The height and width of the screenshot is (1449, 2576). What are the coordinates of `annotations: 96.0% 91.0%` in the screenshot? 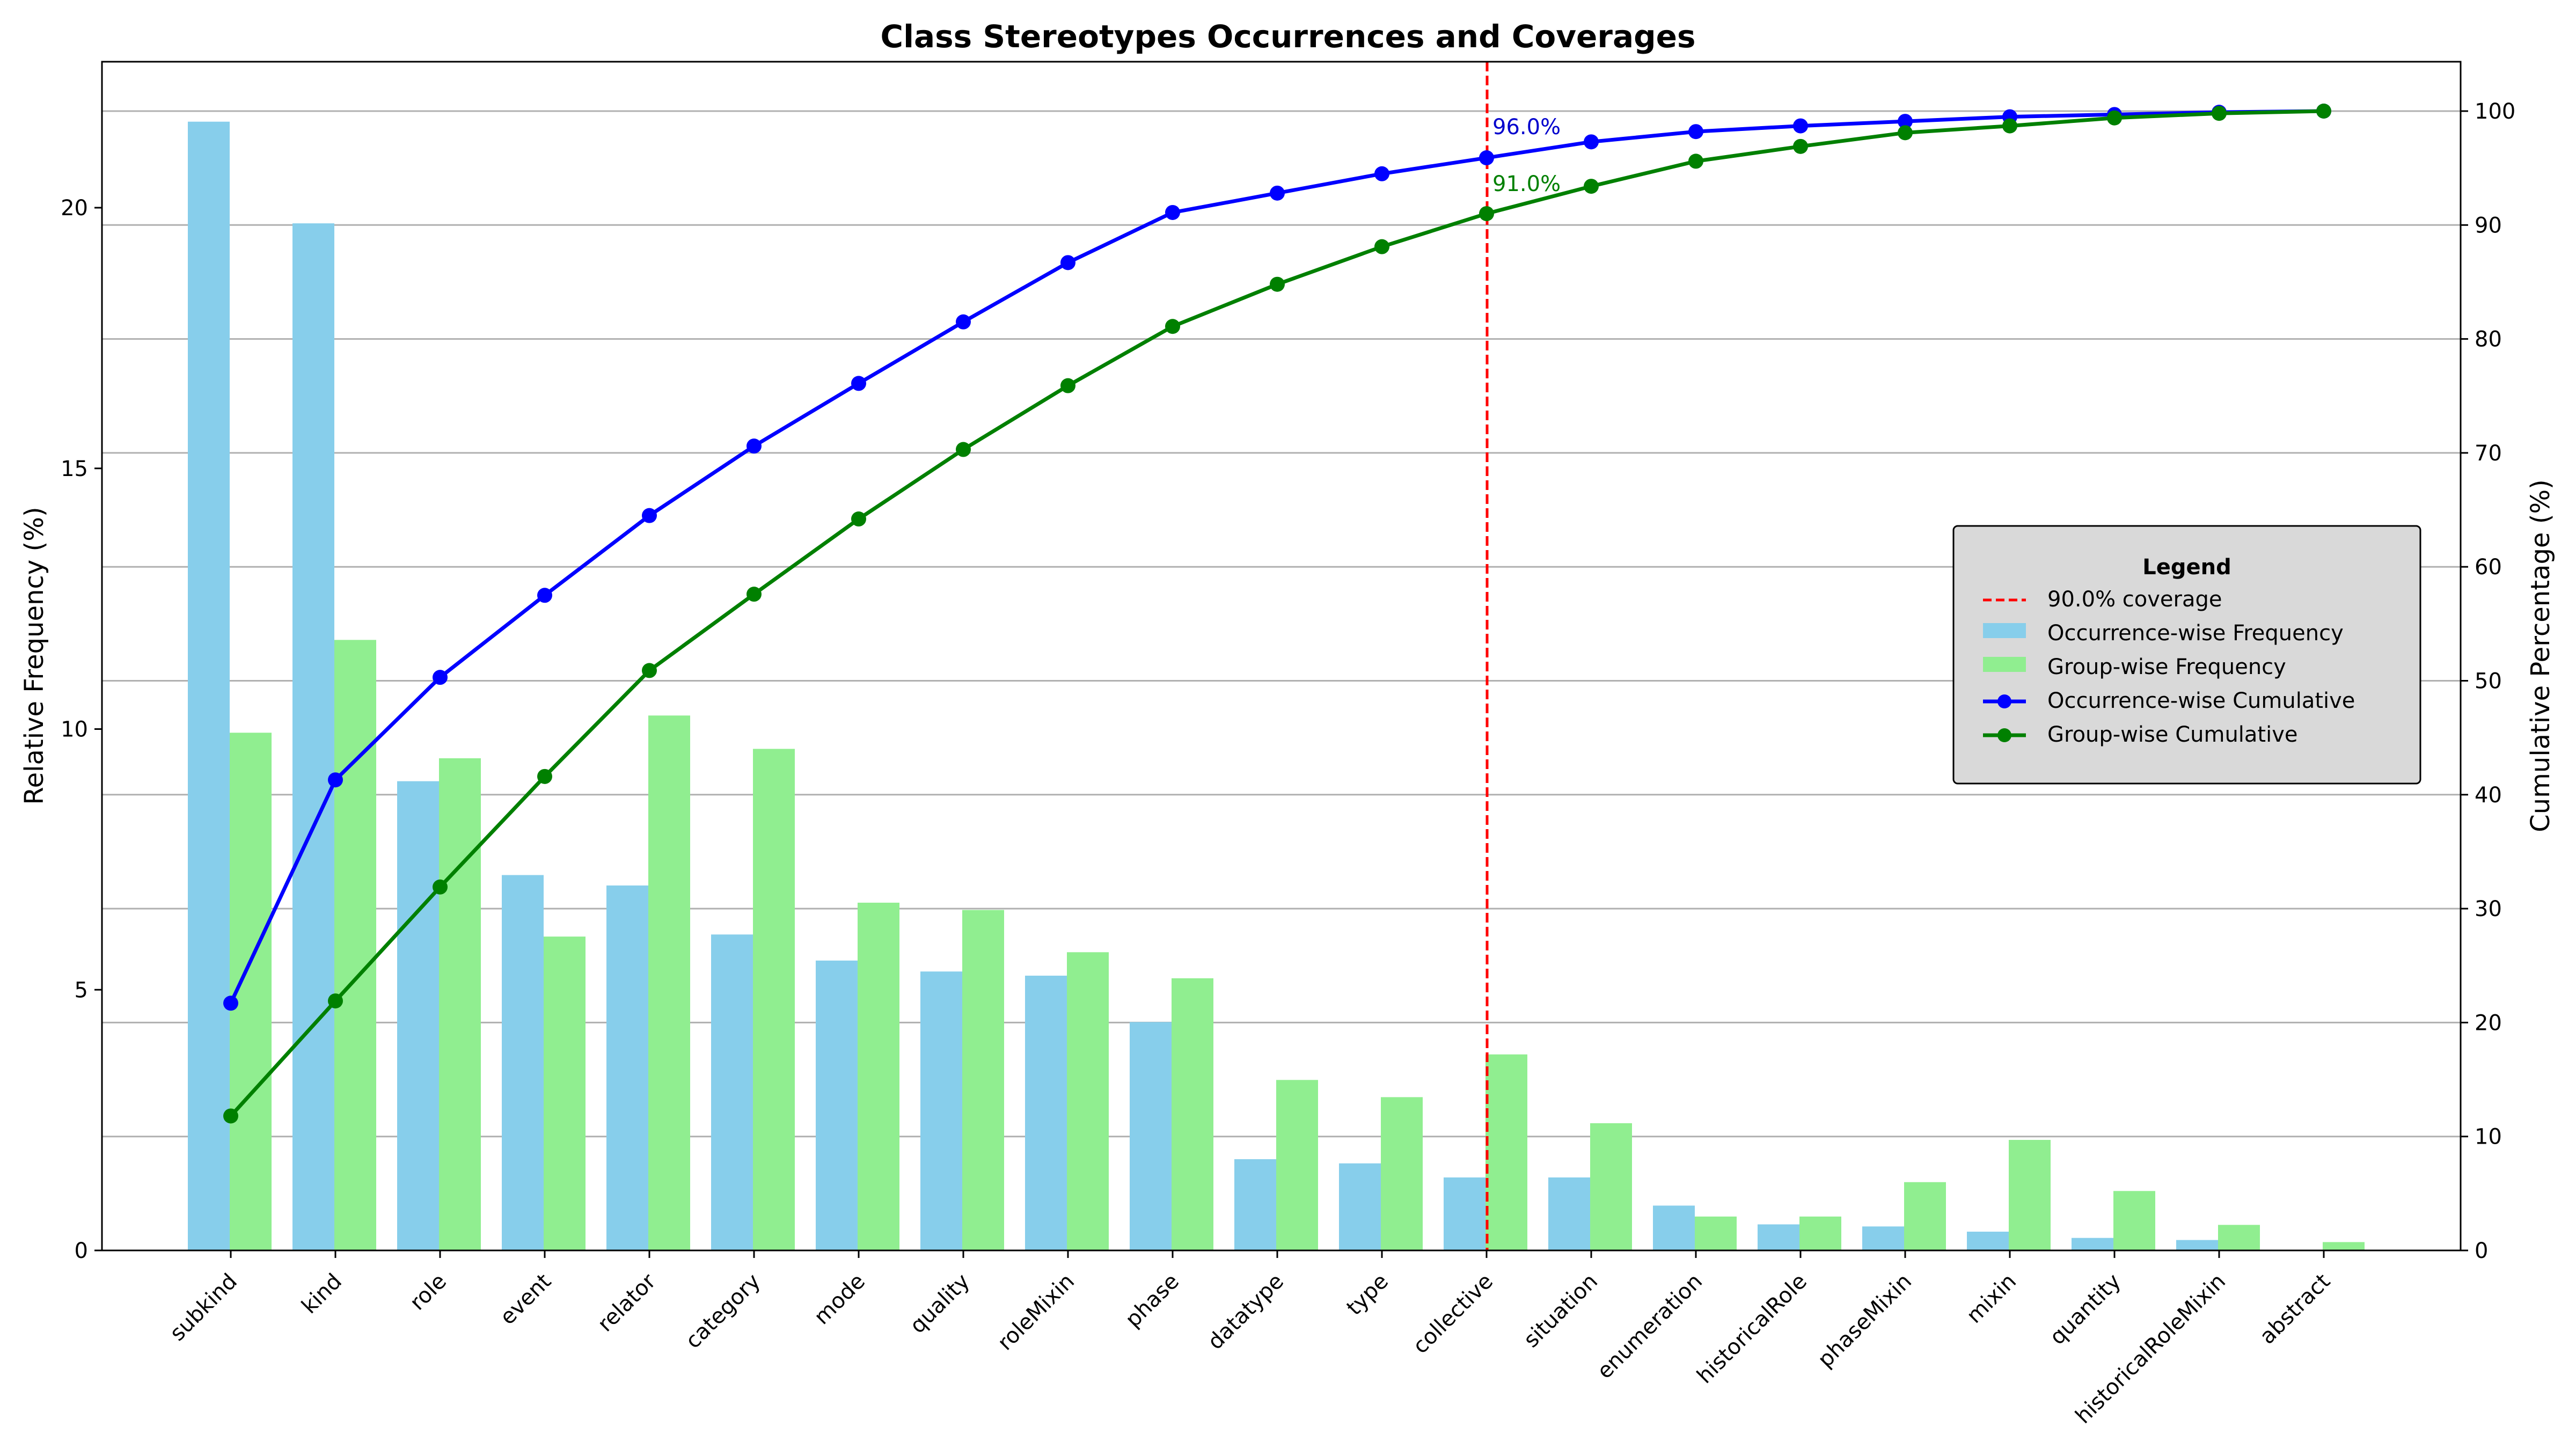 It's located at (1526, 155).